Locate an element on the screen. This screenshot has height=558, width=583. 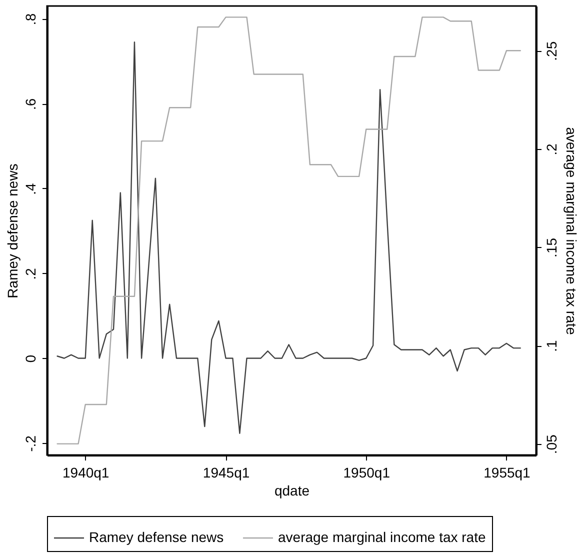
y-tick-label: -.2 is located at coordinates (30, 443).